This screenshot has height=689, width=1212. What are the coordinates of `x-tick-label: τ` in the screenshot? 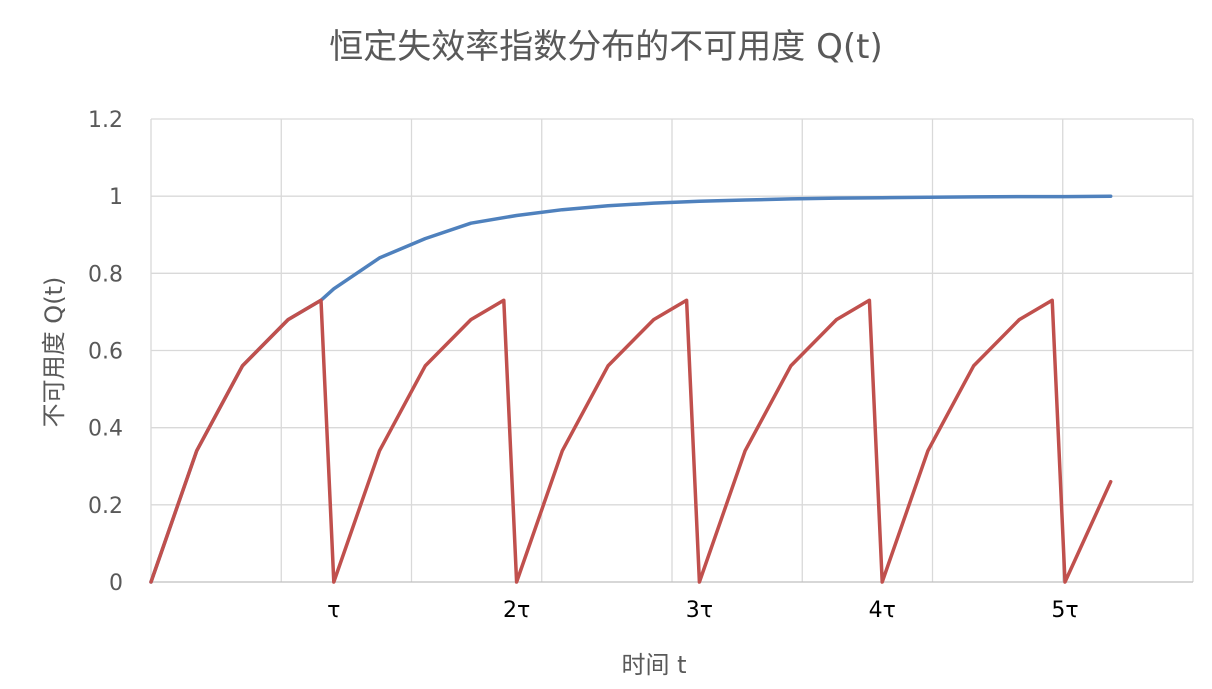 It's located at (333, 610).